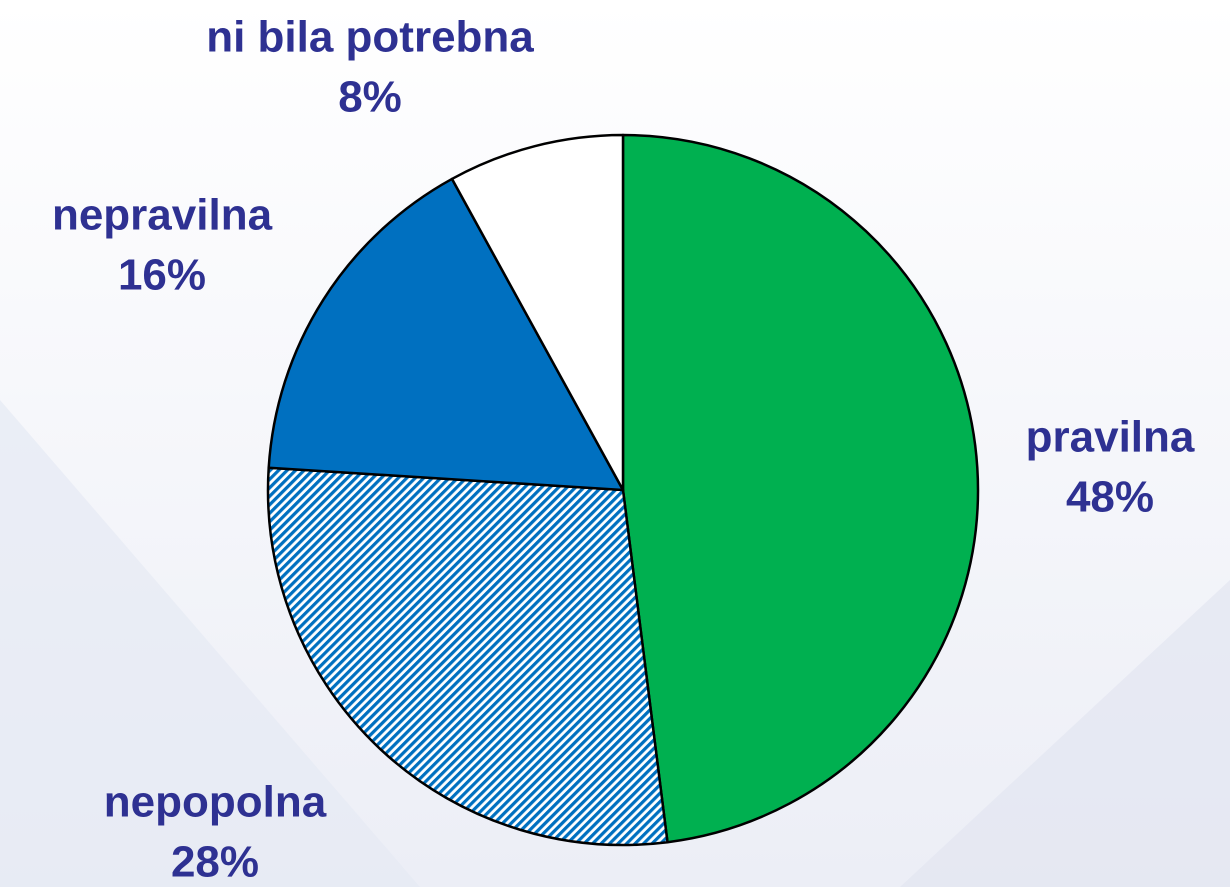 This screenshot has height=887, width=1230. I want to click on slice-value-label: 16%, so click(162, 275).